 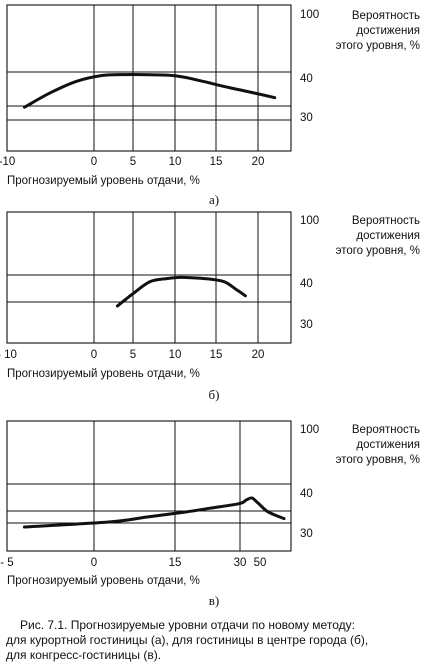 I want to click on subfigure-label: б), so click(x=214, y=394).